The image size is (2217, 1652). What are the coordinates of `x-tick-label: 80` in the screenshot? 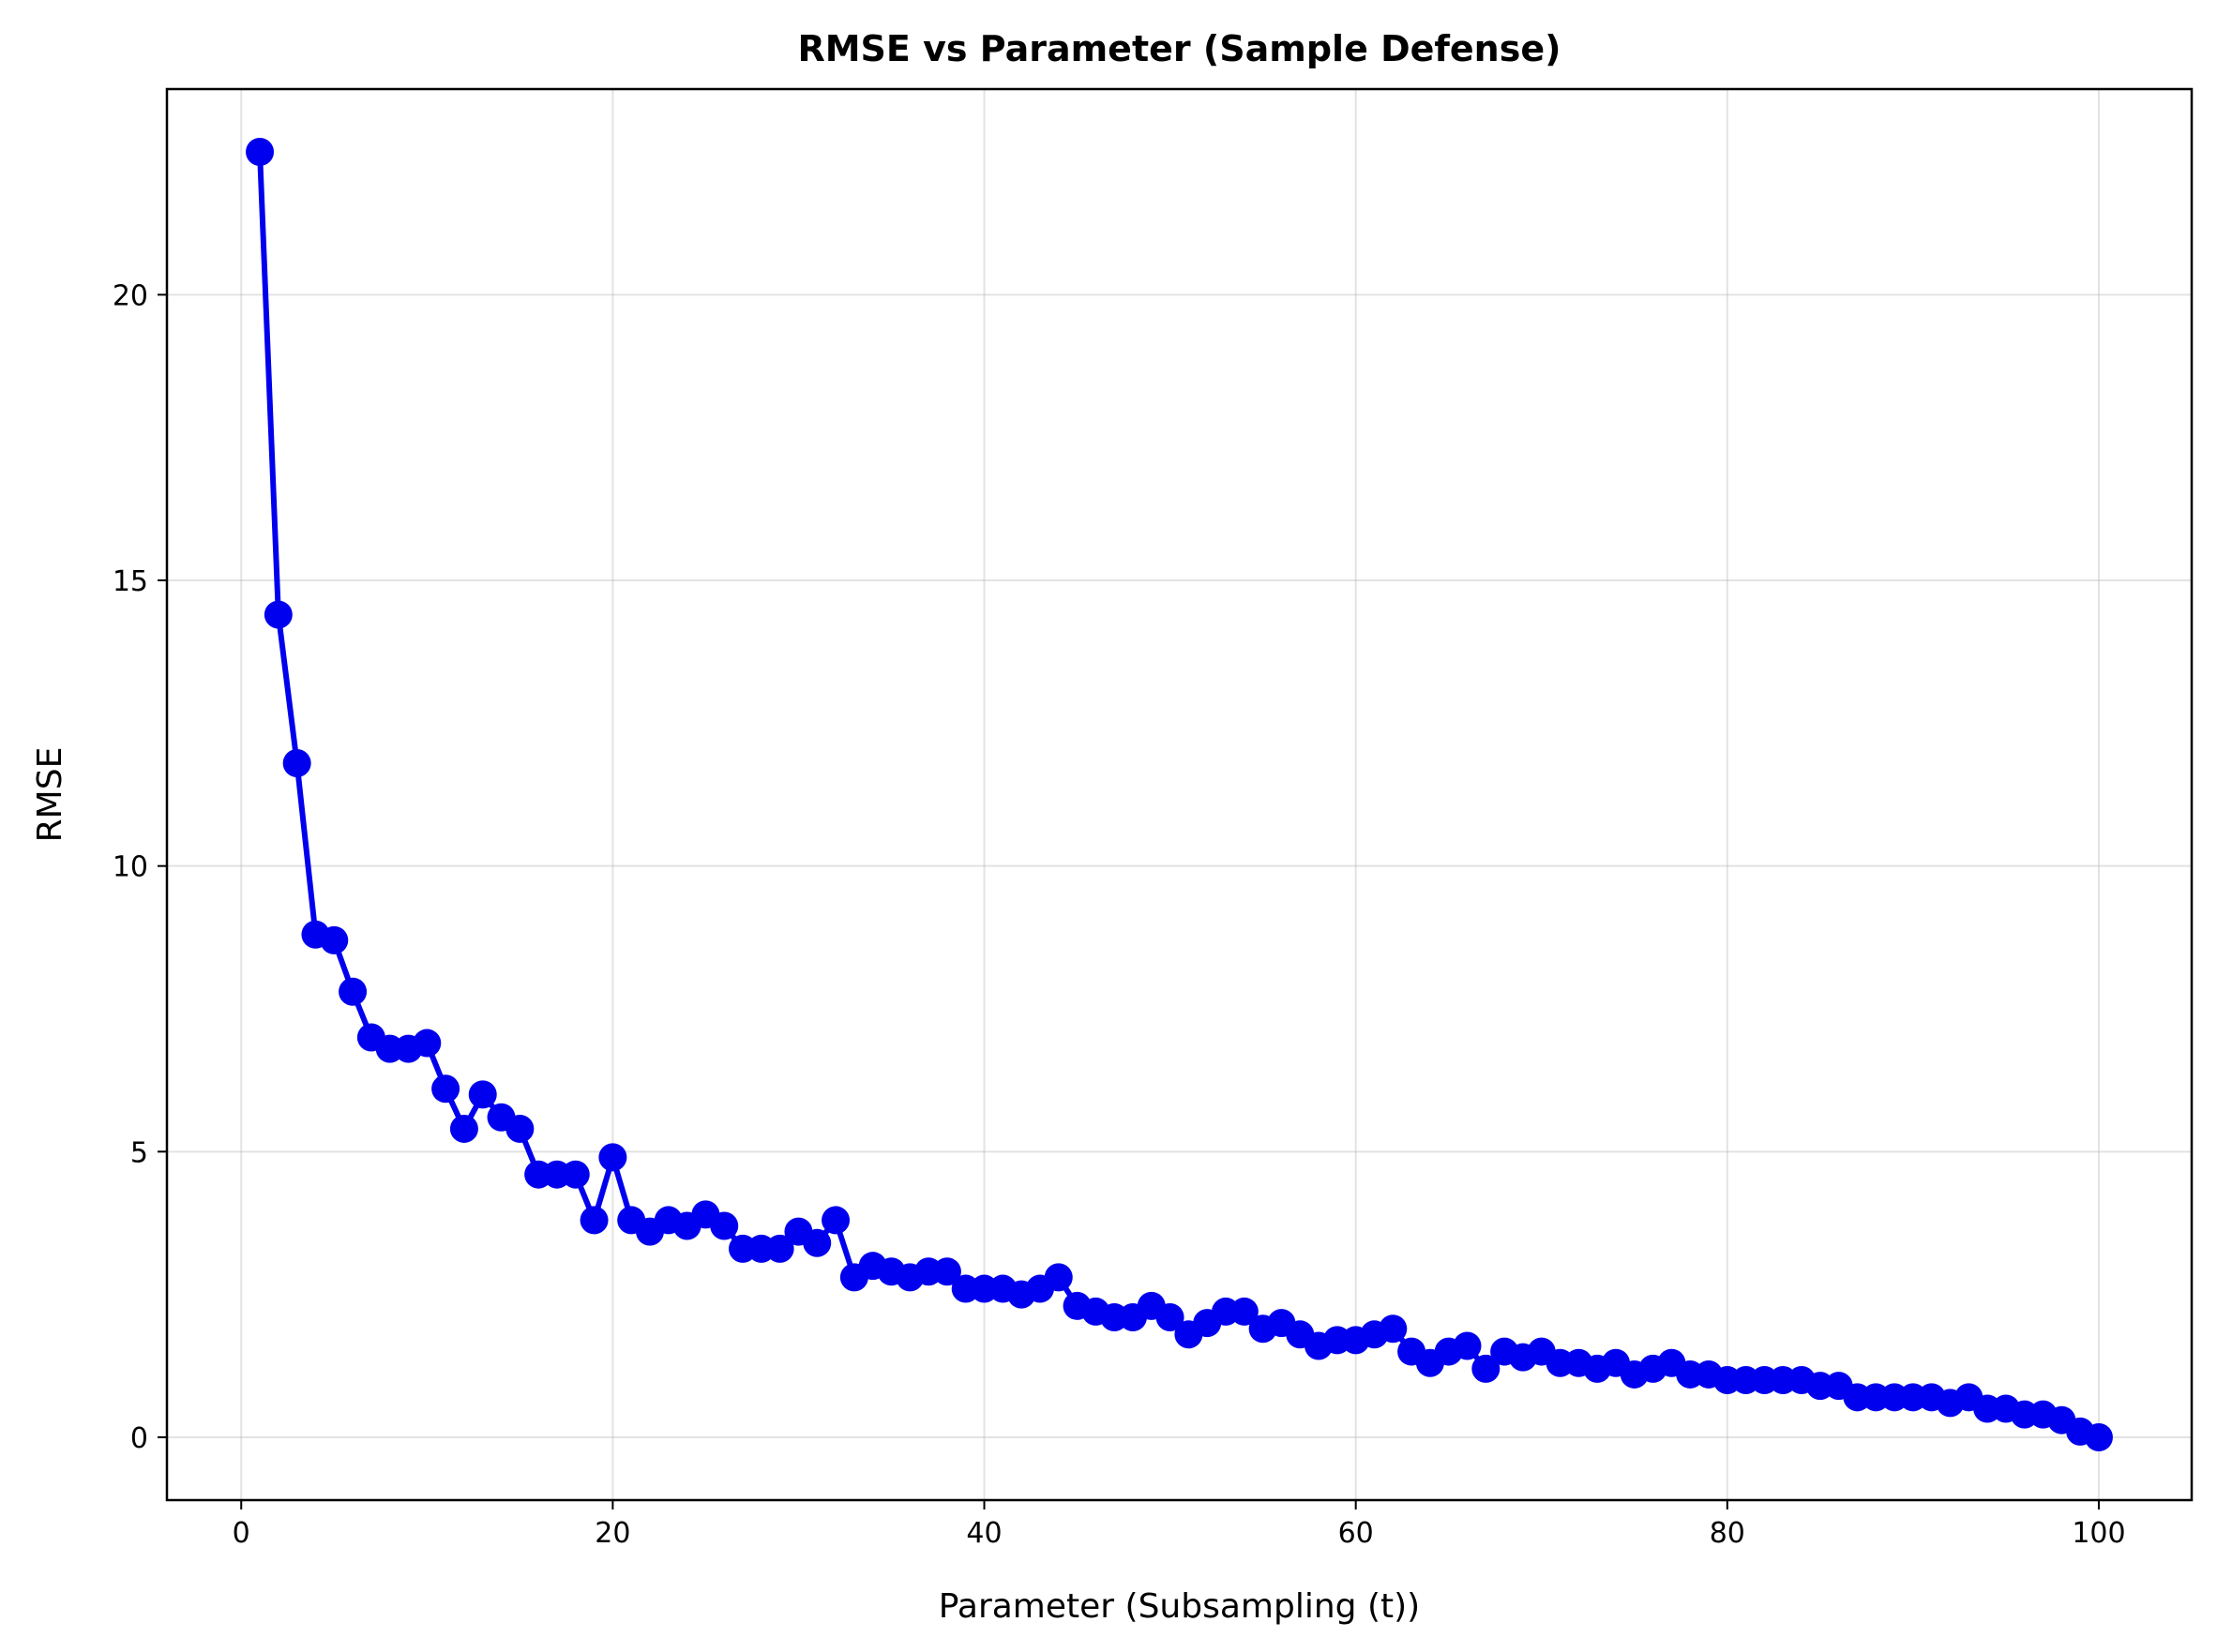 It's located at (1727, 1533).